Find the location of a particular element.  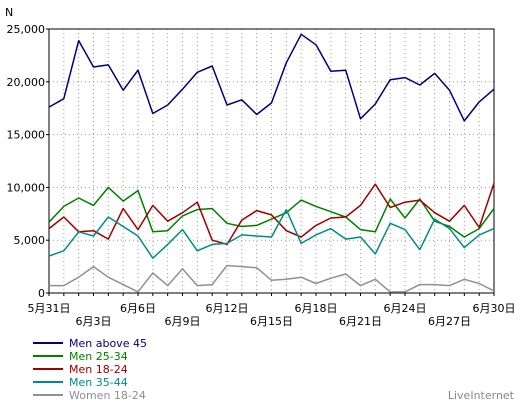

y-axis-label: N is located at coordinates (9, 12).